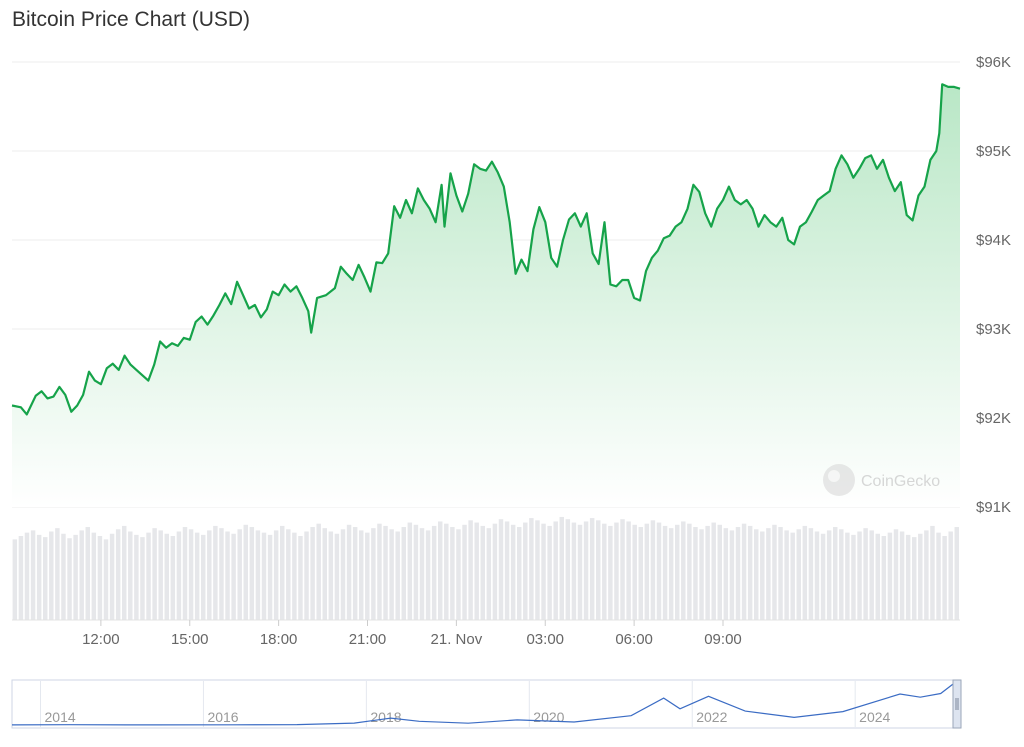  What do you see at coordinates (548, 717) in the screenshot?
I see `navigator-year-label: 2020` at bounding box center [548, 717].